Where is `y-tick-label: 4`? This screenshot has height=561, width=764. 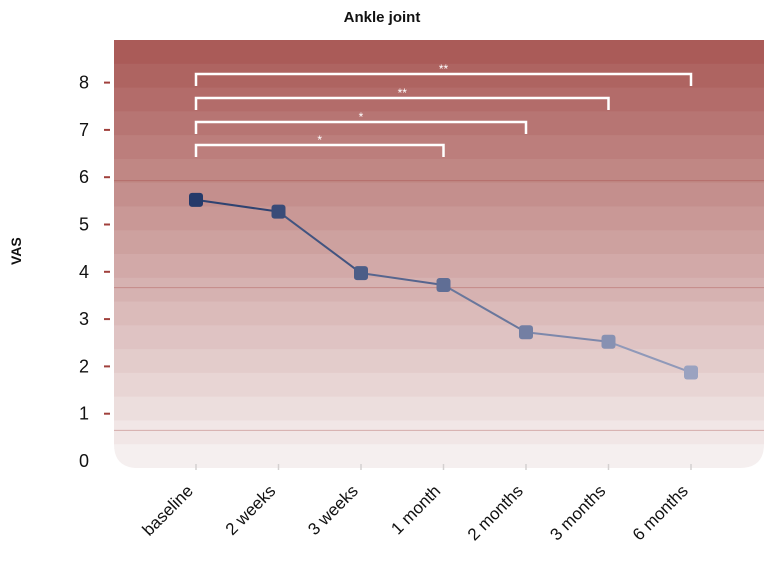
y-tick-label: 4 is located at coordinates (84, 272).